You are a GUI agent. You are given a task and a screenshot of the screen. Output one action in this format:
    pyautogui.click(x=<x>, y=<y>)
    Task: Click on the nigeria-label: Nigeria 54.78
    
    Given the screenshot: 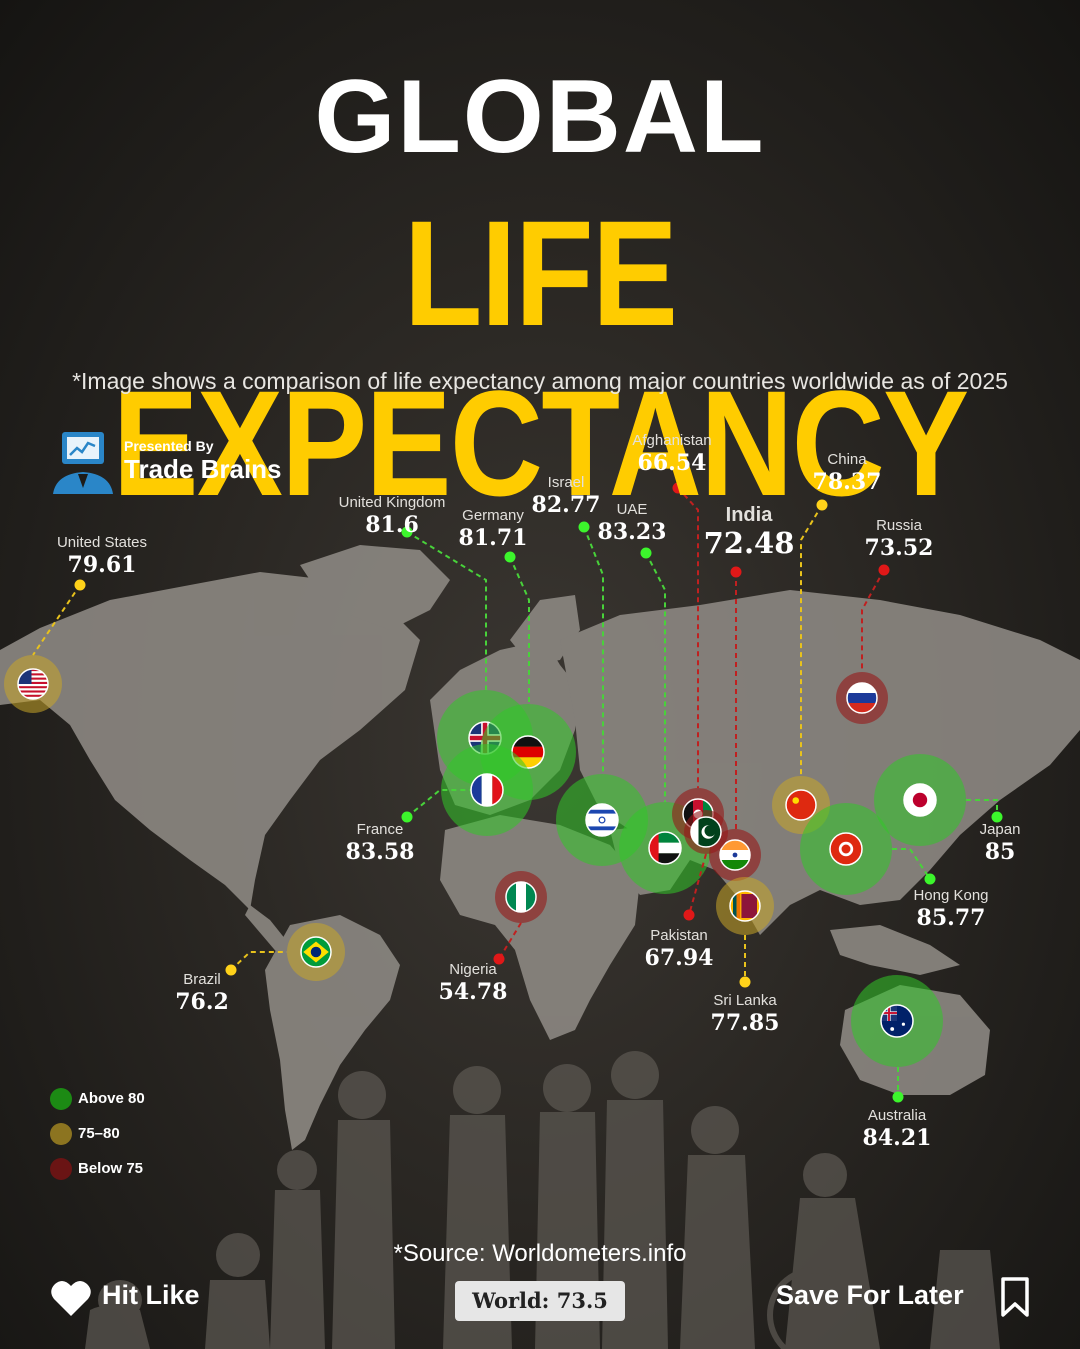 What is the action you would take?
    pyautogui.click(x=473, y=982)
    